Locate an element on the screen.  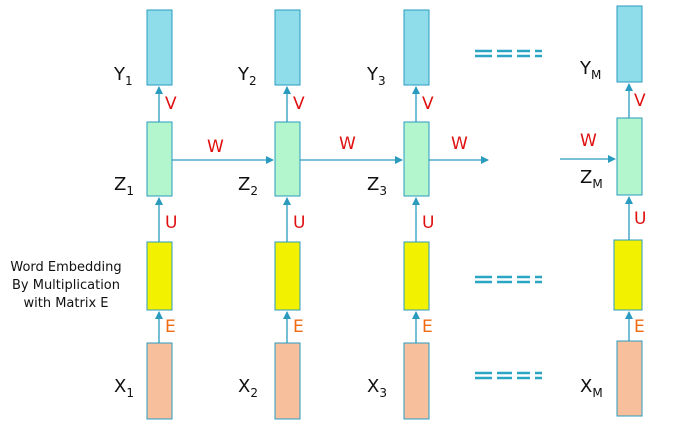
embedding-caption-line-1: Word Embedding is located at coordinates (65, 267).